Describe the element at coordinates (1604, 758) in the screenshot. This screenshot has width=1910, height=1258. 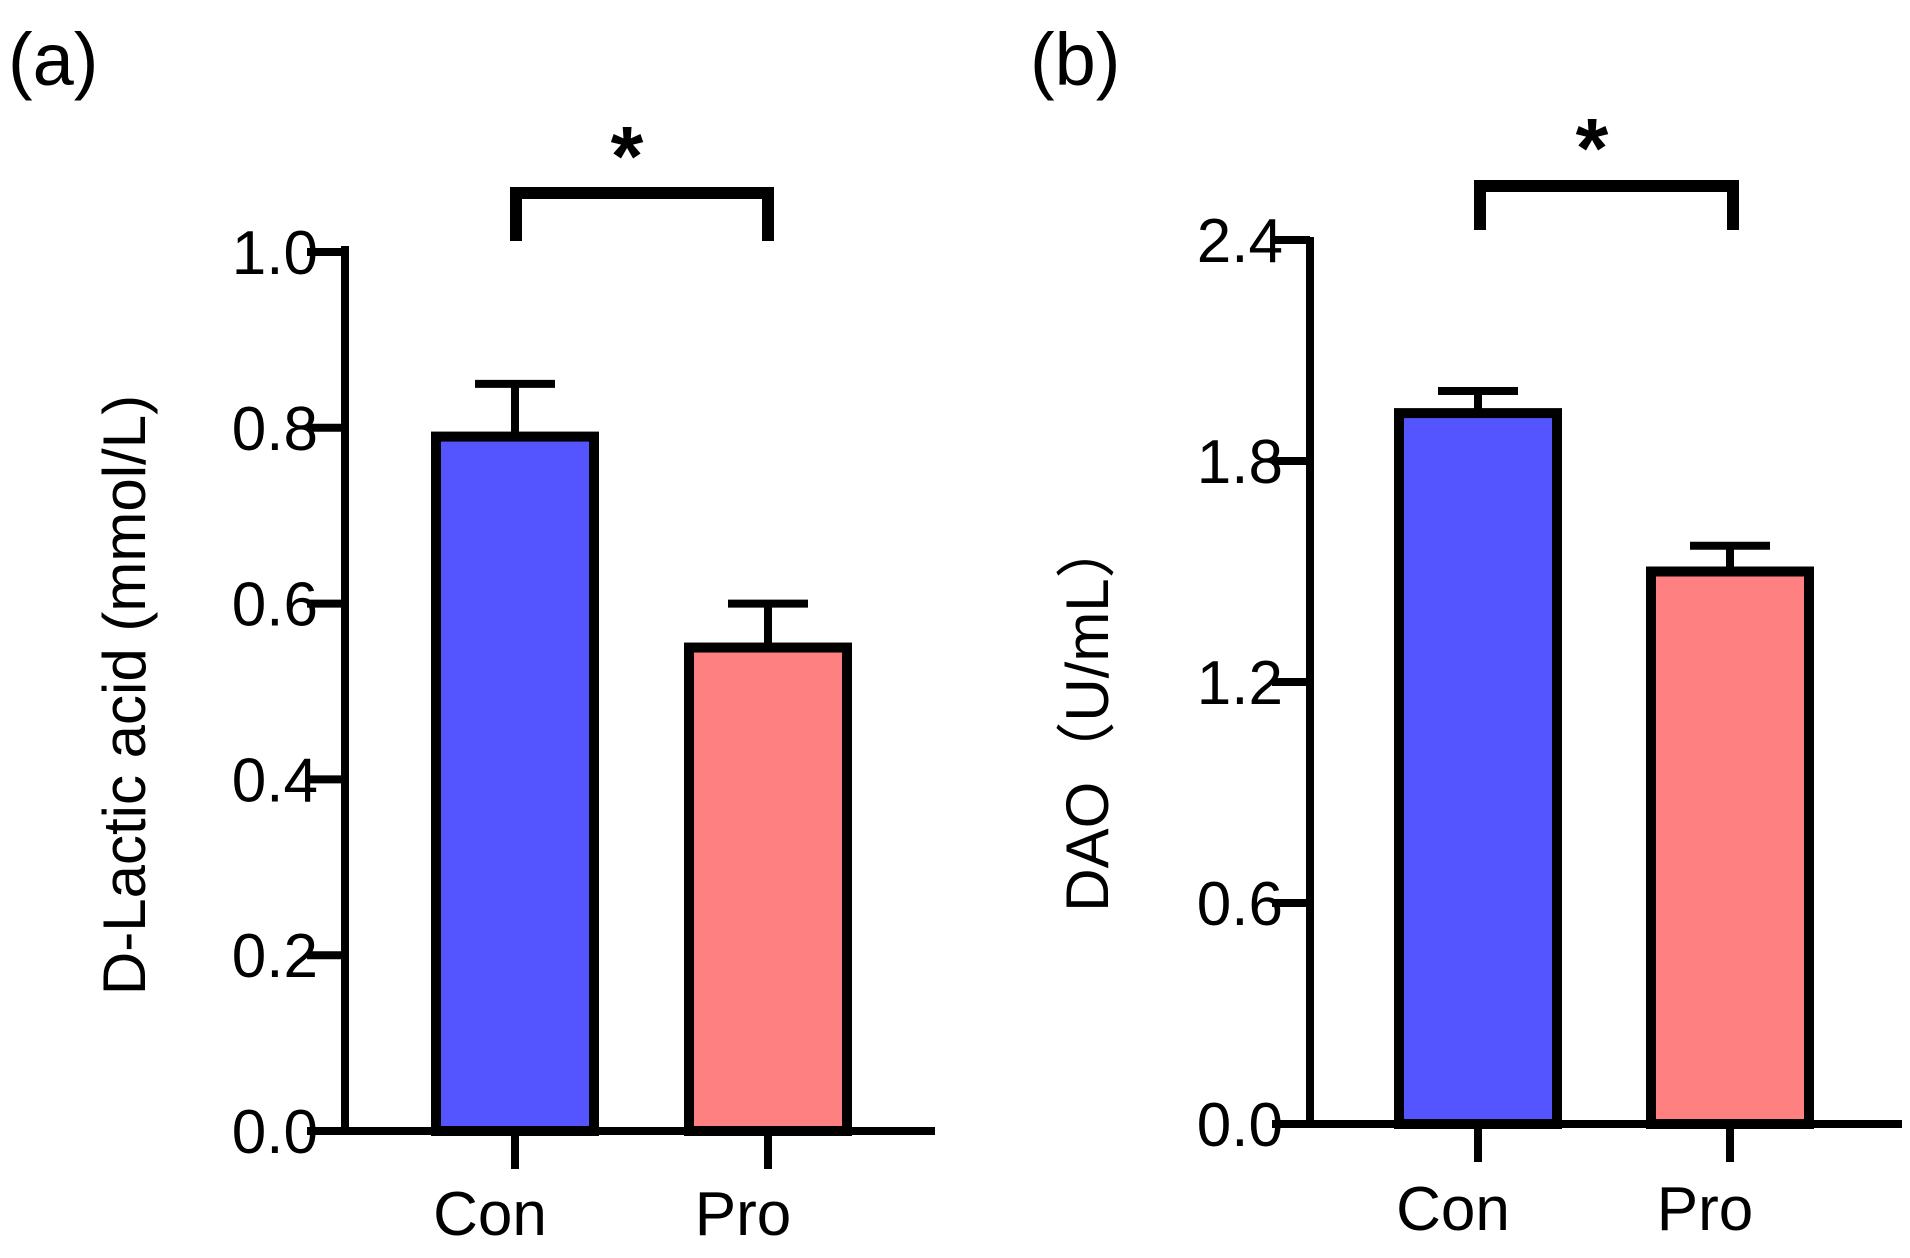
I see `bars-b` at that location.